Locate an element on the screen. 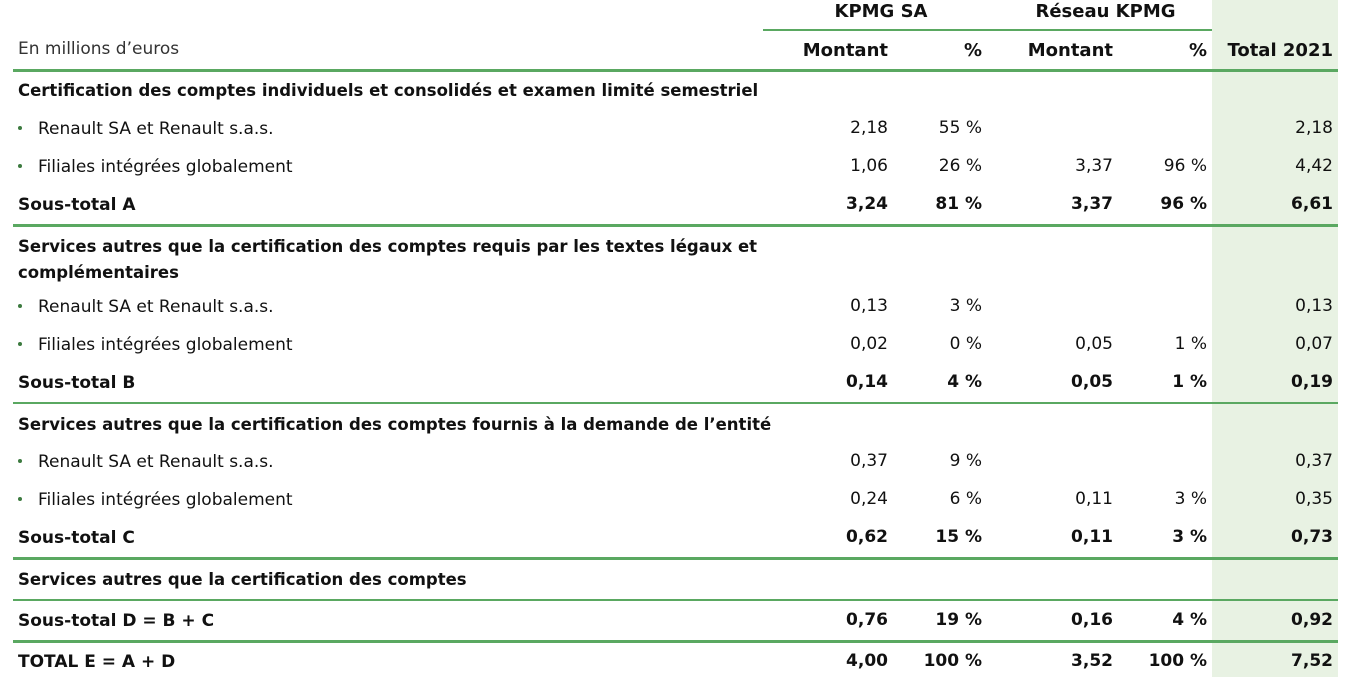 The width and height of the screenshot is (1349, 677). row-label: Sous-total A is located at coordinates (77, 205).